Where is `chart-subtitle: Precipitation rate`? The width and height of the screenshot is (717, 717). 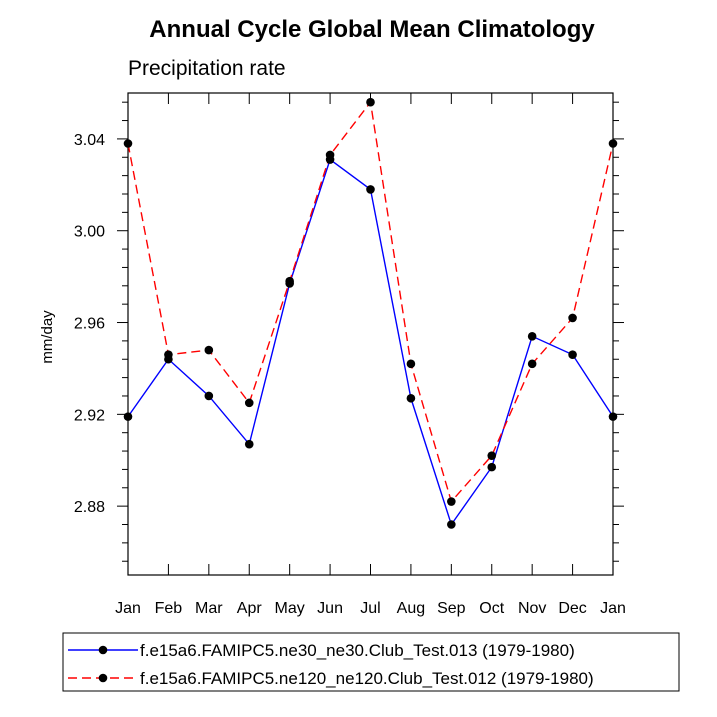 chart-subtitle: Precipitation rate is located at coordinates (207, 68).